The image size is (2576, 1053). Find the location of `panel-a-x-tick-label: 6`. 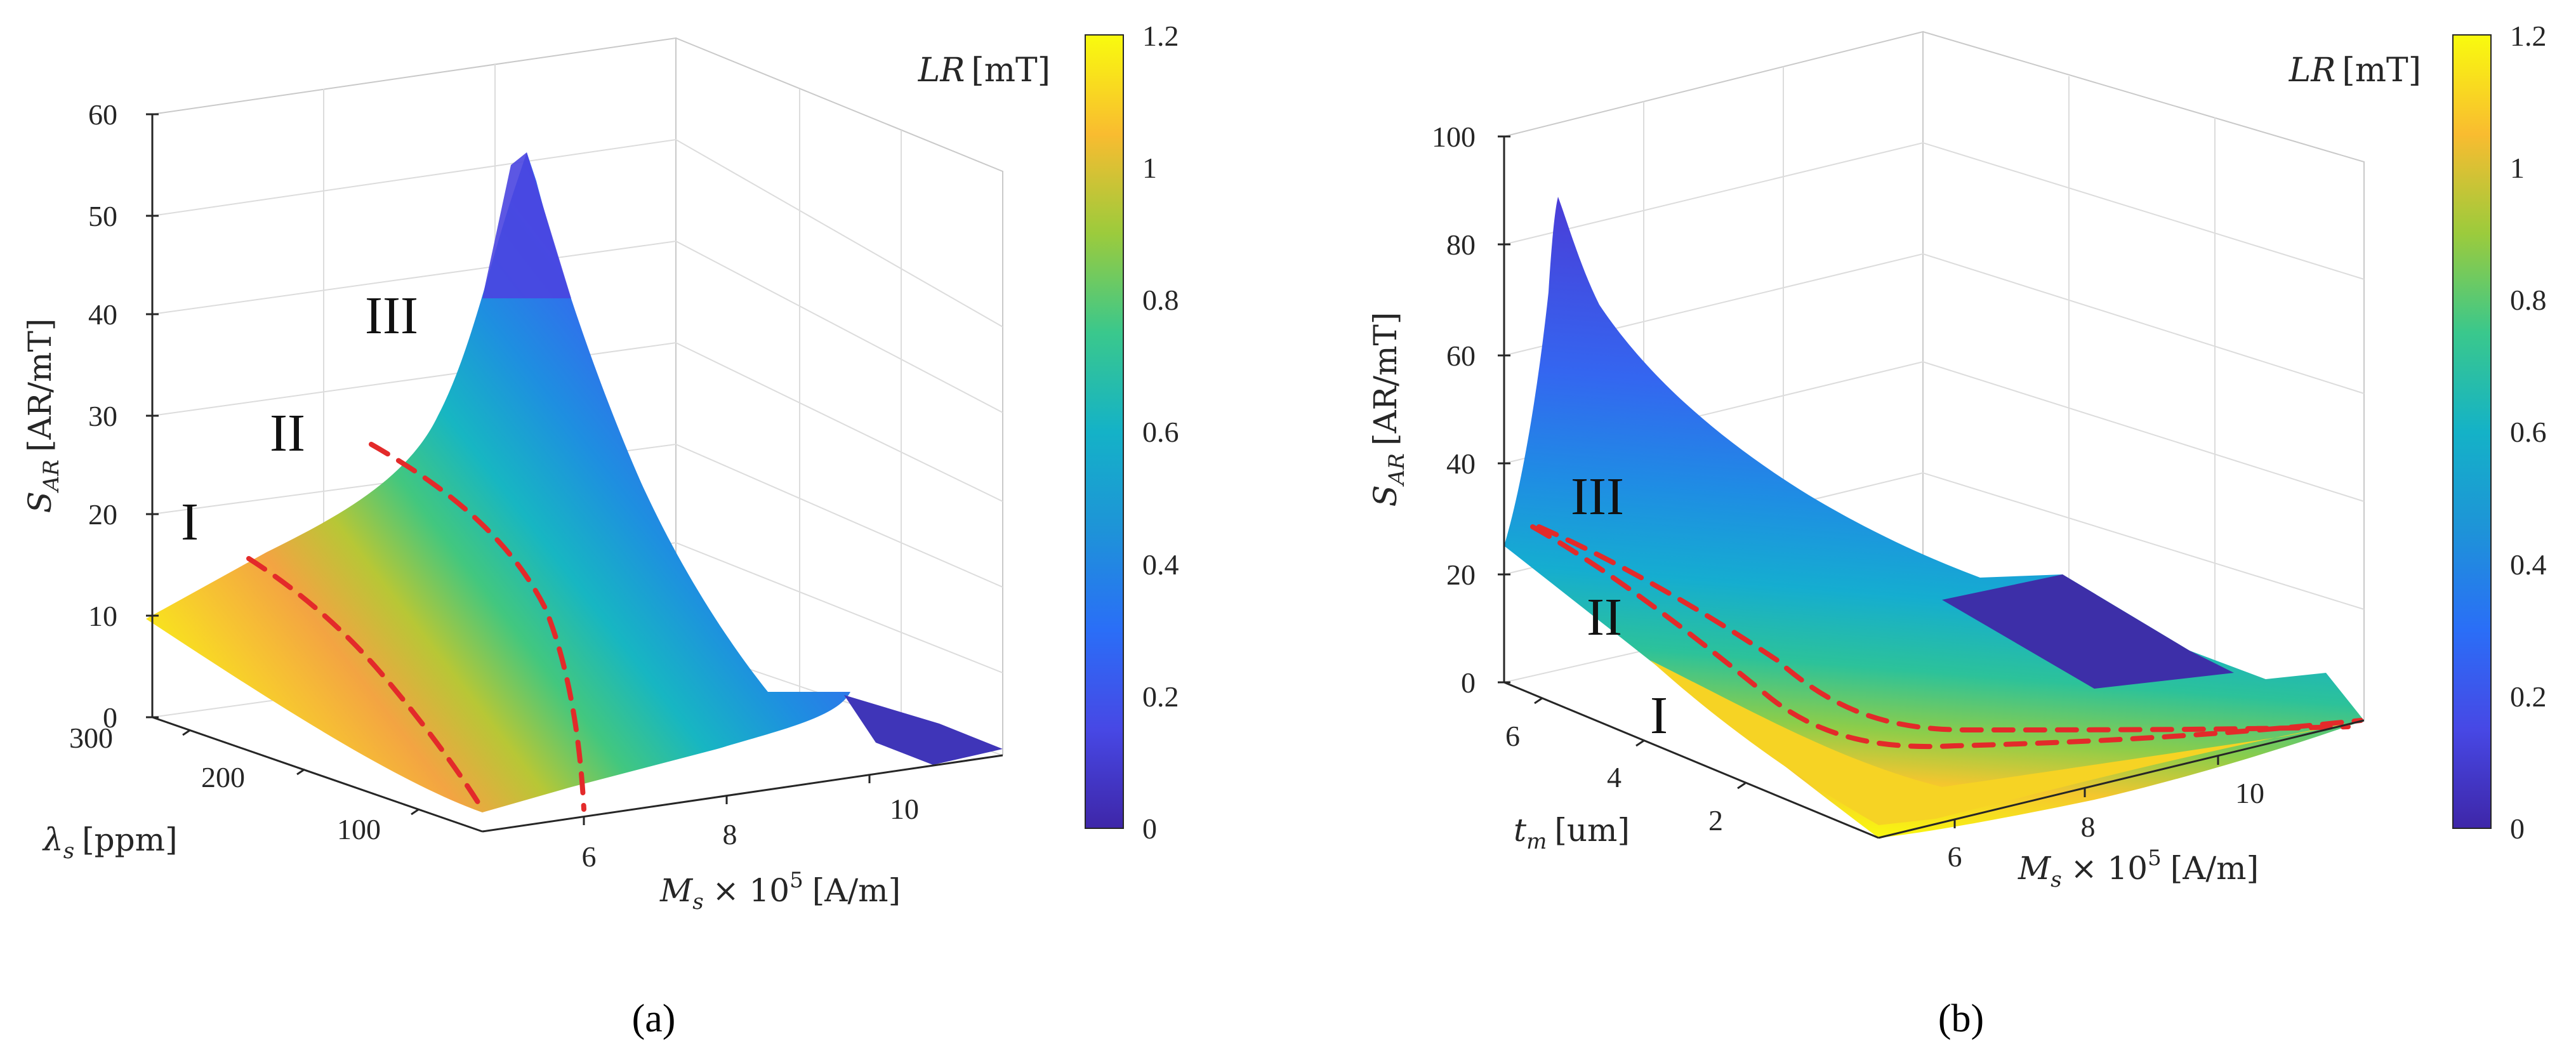

panel-a-x-tick-label: 6 is located at coordinates (589, 856).